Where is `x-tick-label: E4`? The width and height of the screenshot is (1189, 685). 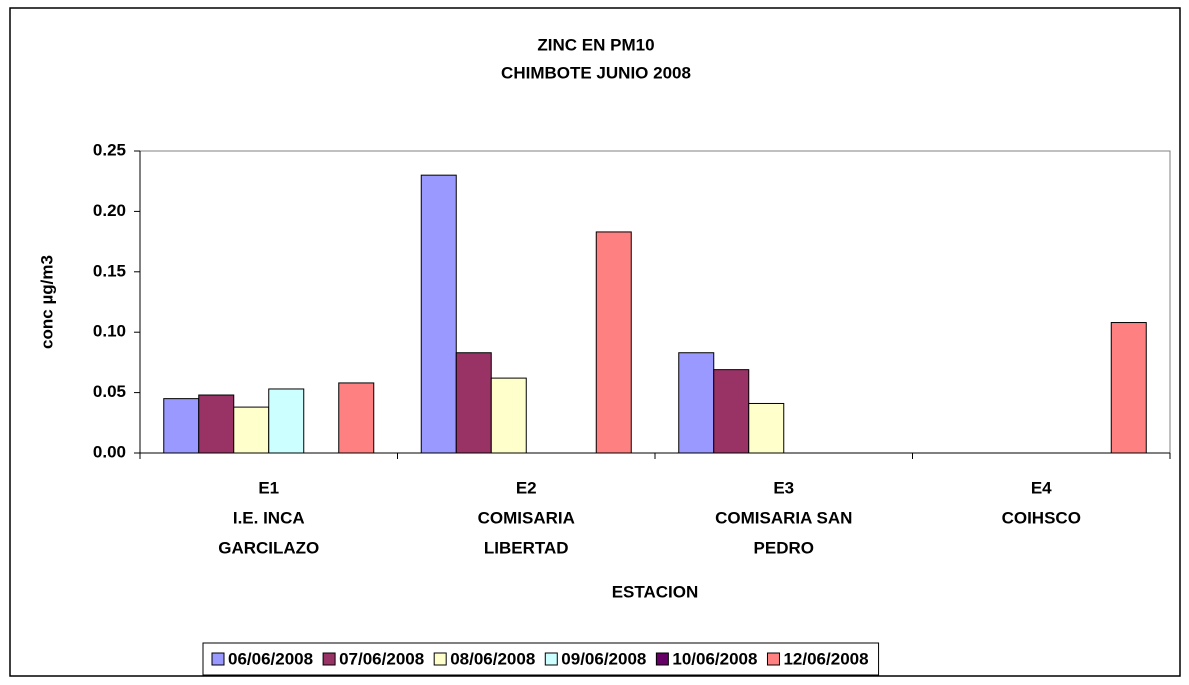 x-tick-label: E4 is located at coordinates (1041, 487).